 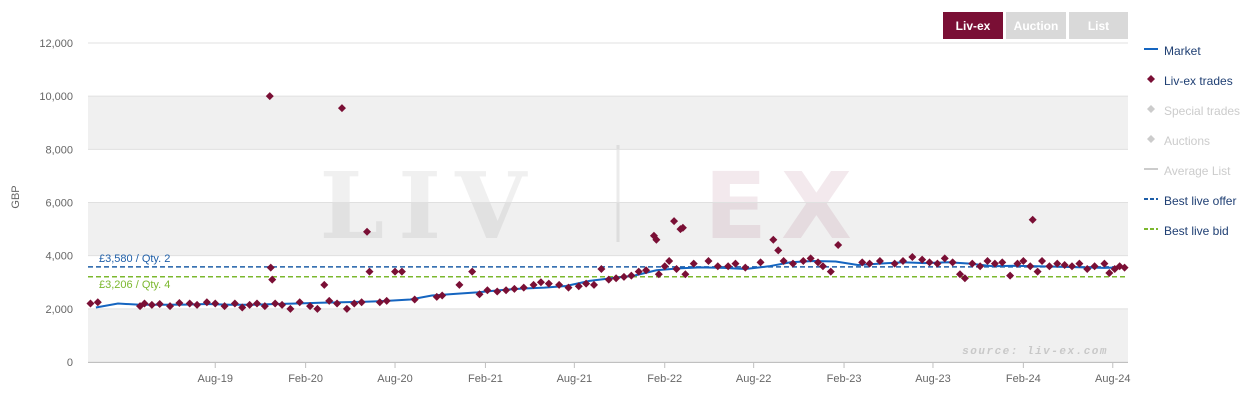 What do you see at coordinates (1197, 113) in the screenshot?
I see `legend-item: Special trades` at bounding box center [1197, 113].